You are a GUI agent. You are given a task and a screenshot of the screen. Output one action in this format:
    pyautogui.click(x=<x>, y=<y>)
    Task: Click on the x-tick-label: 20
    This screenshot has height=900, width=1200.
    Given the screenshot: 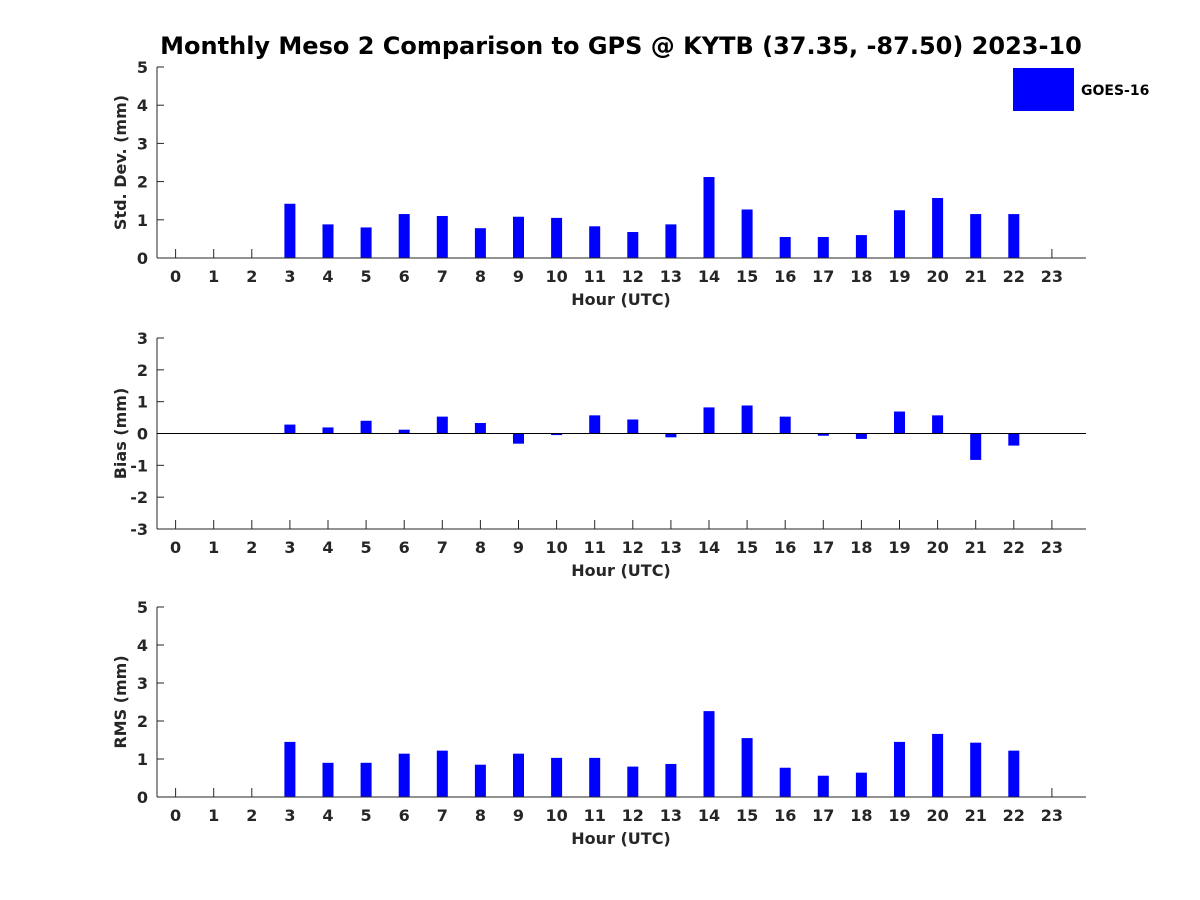 What is the action you would take?
    pyautogui.click(x=937, y=815)
    